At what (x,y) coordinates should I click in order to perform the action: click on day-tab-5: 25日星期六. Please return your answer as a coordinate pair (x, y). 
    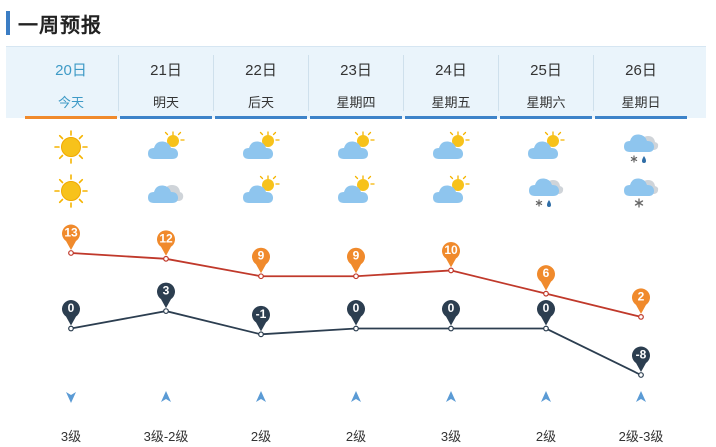
    Looking at the image, I should click on (546, 83).